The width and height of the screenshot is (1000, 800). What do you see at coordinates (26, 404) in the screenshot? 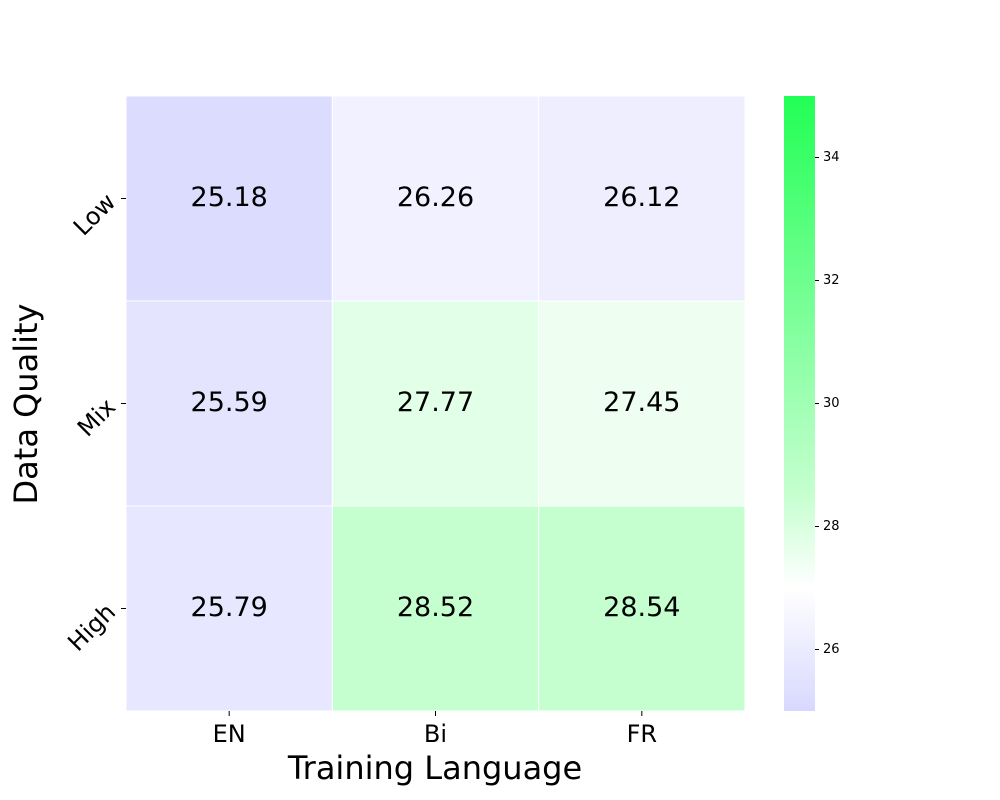
I see `y-axis-label: Data Quality` at bounding box center [26, 404].